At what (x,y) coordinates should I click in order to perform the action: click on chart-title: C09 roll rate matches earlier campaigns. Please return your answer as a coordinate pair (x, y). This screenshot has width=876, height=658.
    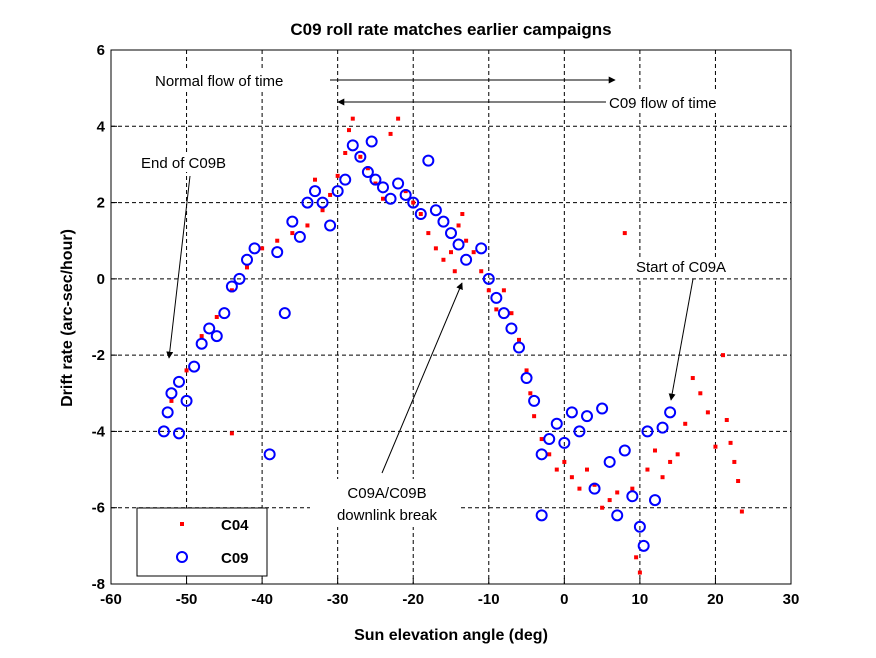
    Looking at the image, I should click on (450, 29).